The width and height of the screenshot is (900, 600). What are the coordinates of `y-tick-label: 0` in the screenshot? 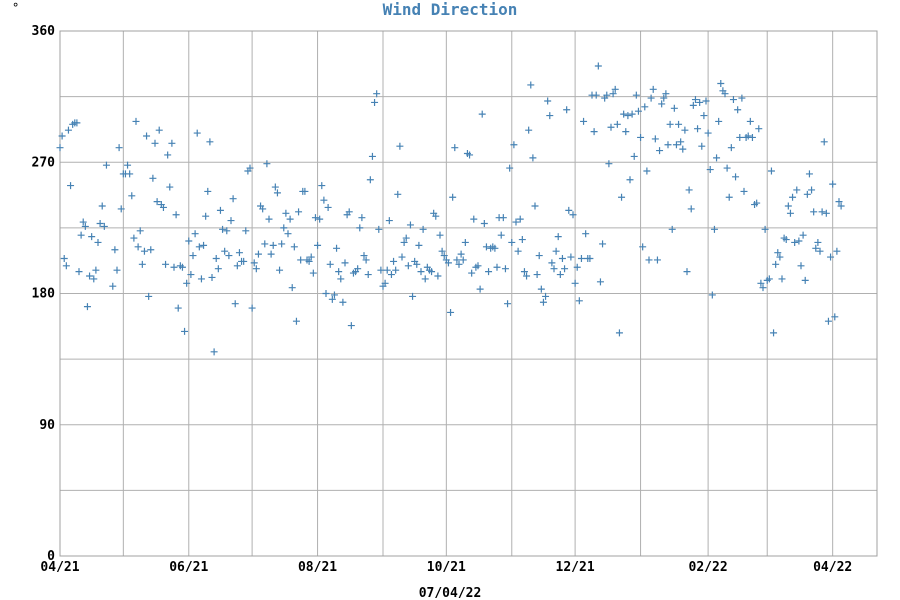 It's located at (51, 556).